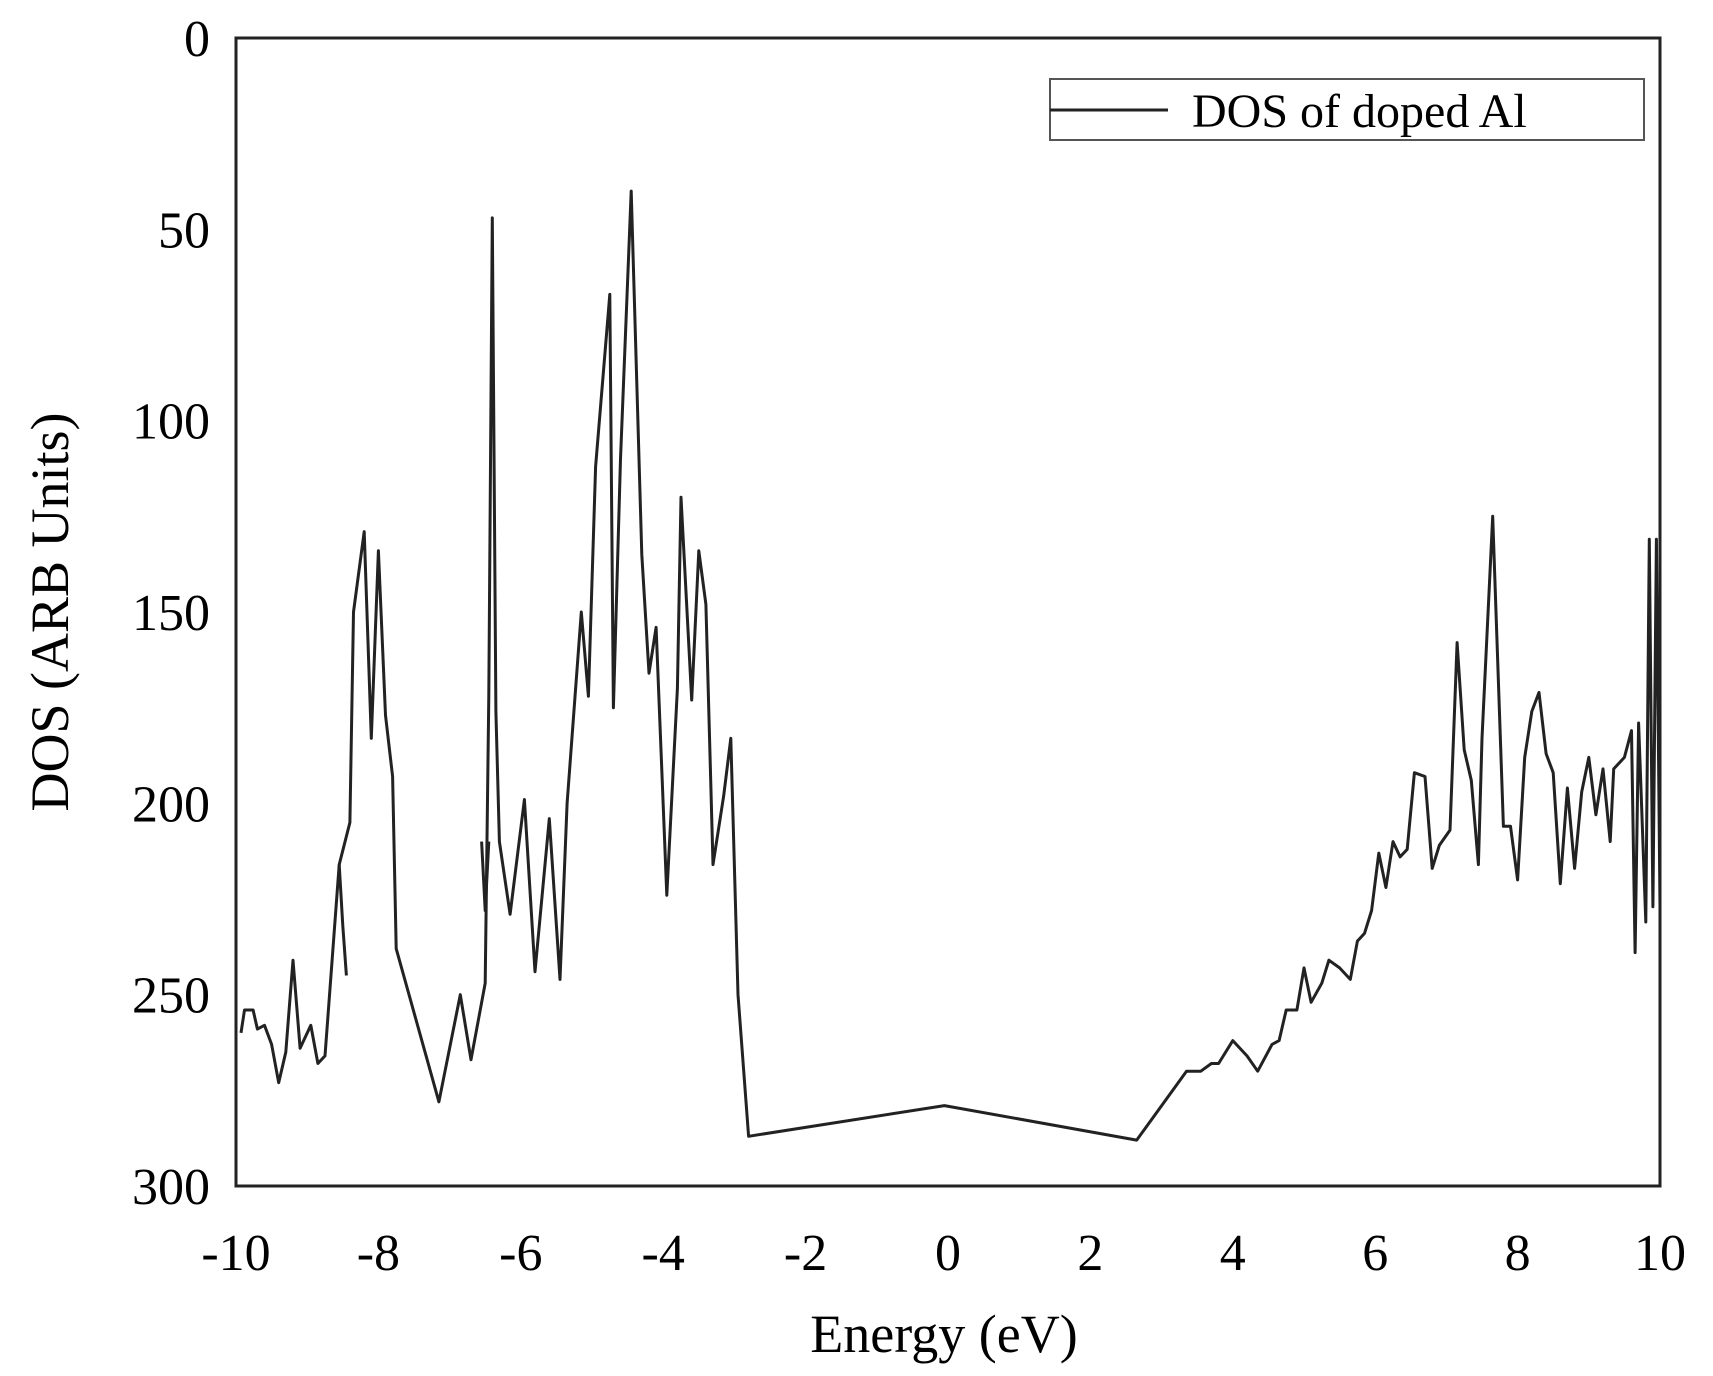 Image resolution: width=1713 pixels, height=1376 pixels. Describe the element at coordinates (1090, 1253) in the screenshot. I see `x-tick-label: 2` at that location.